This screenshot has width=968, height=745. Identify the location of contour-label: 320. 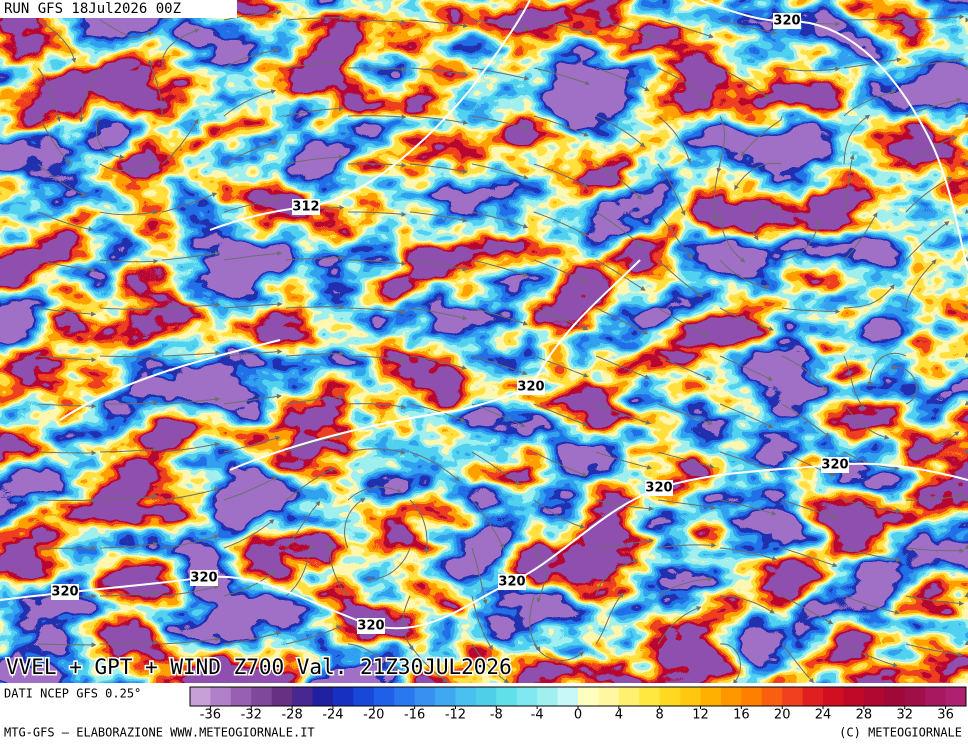
(203, 578).